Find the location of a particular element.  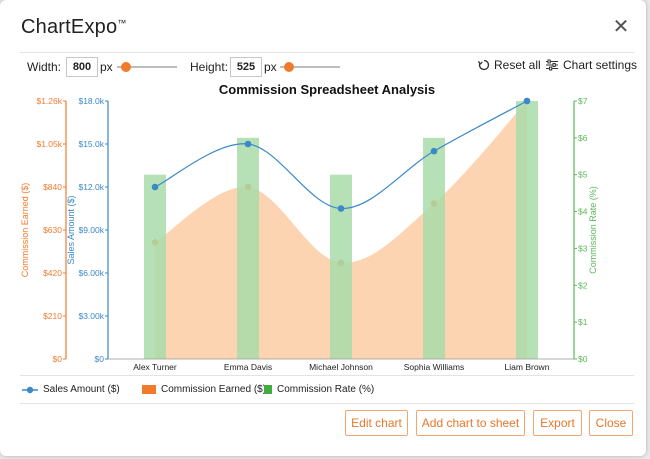

dialog-title: ChartExpo™ is located at coordinates (74, 27).